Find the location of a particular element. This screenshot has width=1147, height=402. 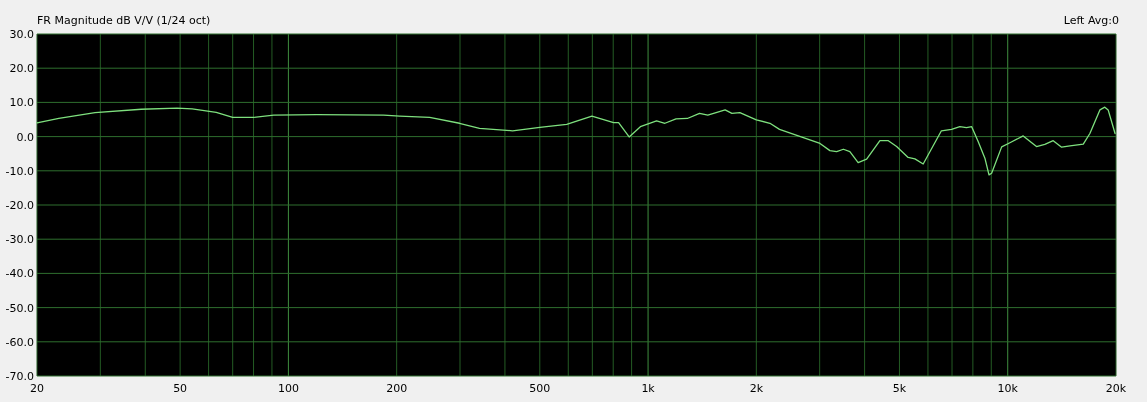

y-tick-label: 0.0 is located at coordinates (25, 137).